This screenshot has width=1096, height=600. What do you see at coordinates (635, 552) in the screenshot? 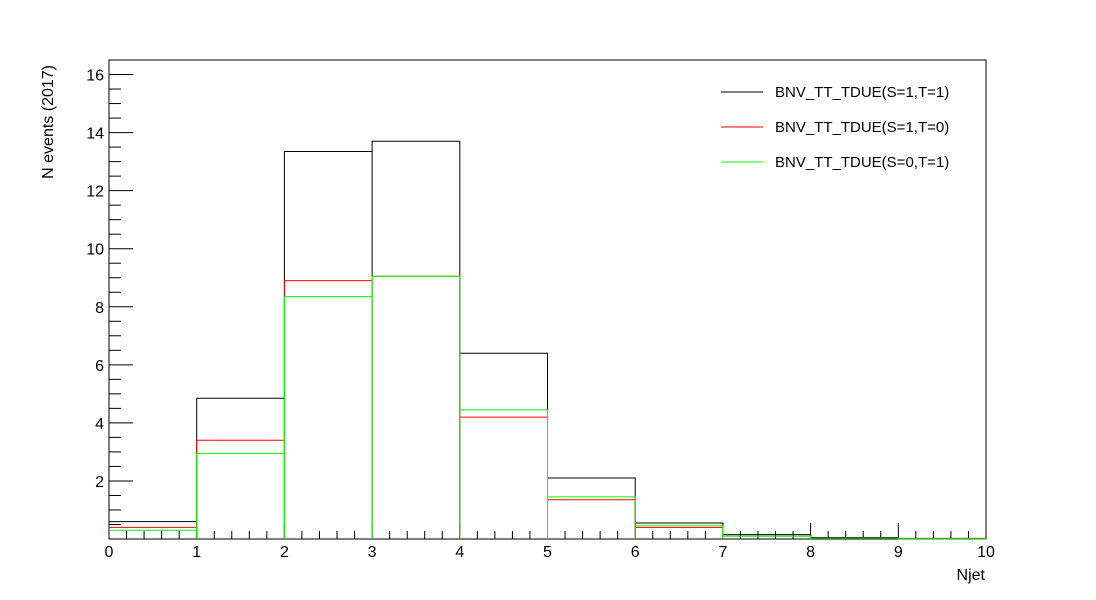
I see `x-tick-label: 6` at bounding box center [635, 552].